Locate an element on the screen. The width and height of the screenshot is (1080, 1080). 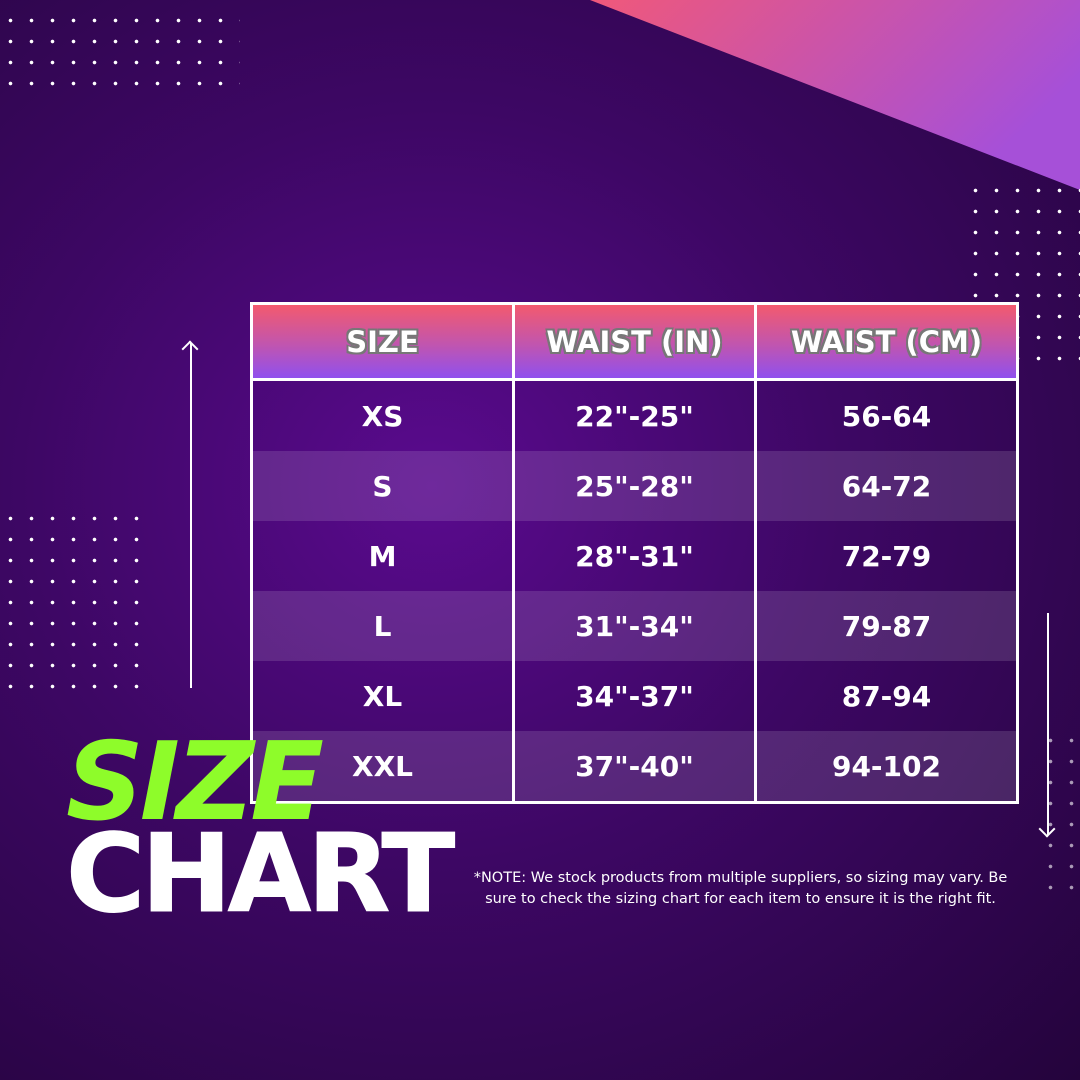
cell-waist-in: 34"-37" is located at coordinates (636, 696).